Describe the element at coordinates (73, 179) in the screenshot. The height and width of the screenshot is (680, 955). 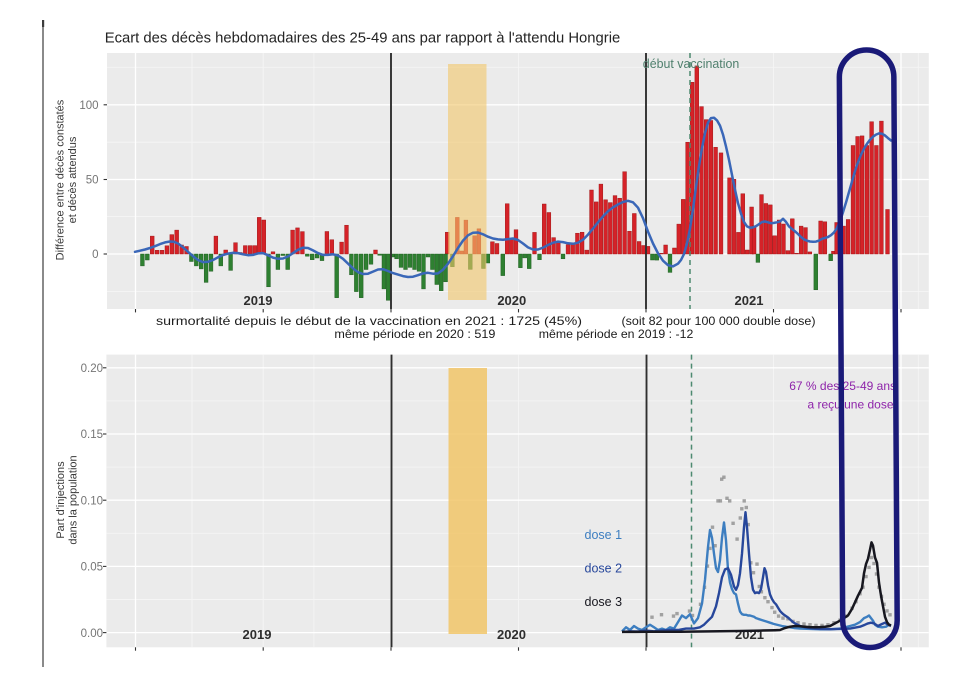
I see `svg-text: et décès attendus` at that location.